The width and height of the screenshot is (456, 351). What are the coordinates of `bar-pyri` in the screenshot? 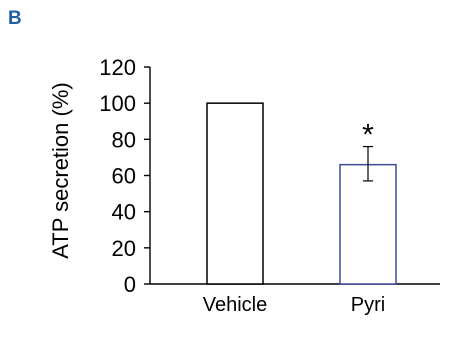 It's located at (368, 224).